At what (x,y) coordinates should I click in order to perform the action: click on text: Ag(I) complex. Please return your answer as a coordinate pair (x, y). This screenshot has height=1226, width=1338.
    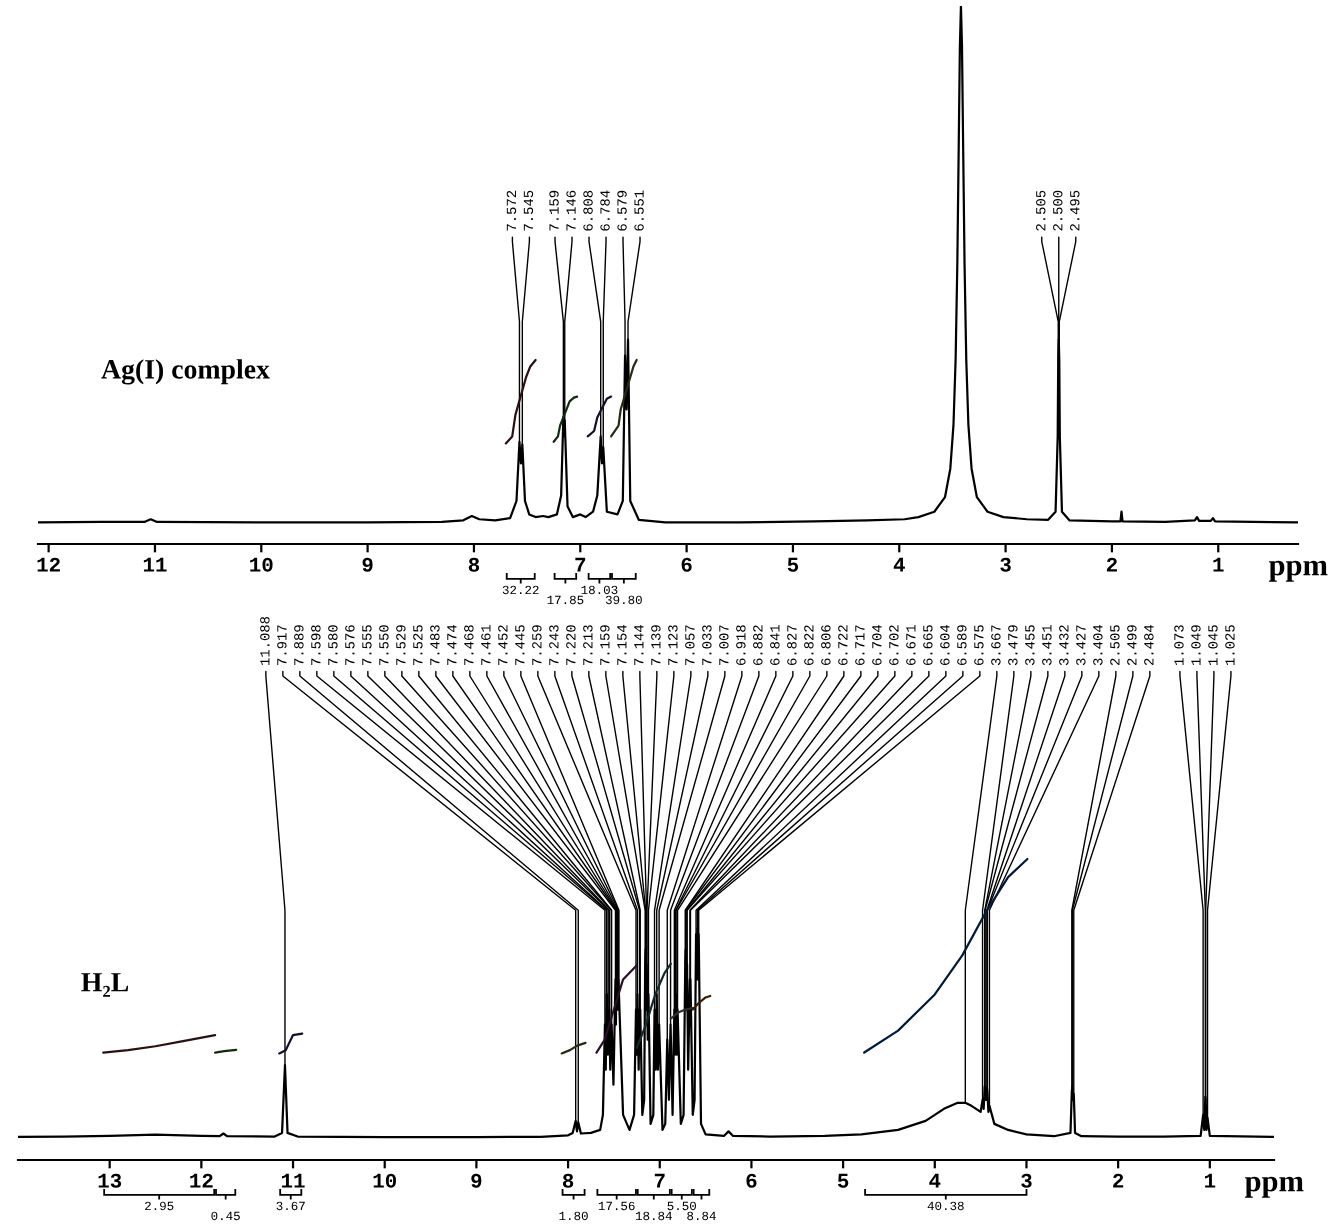
    Looking at the image, I should click on (185, 372).